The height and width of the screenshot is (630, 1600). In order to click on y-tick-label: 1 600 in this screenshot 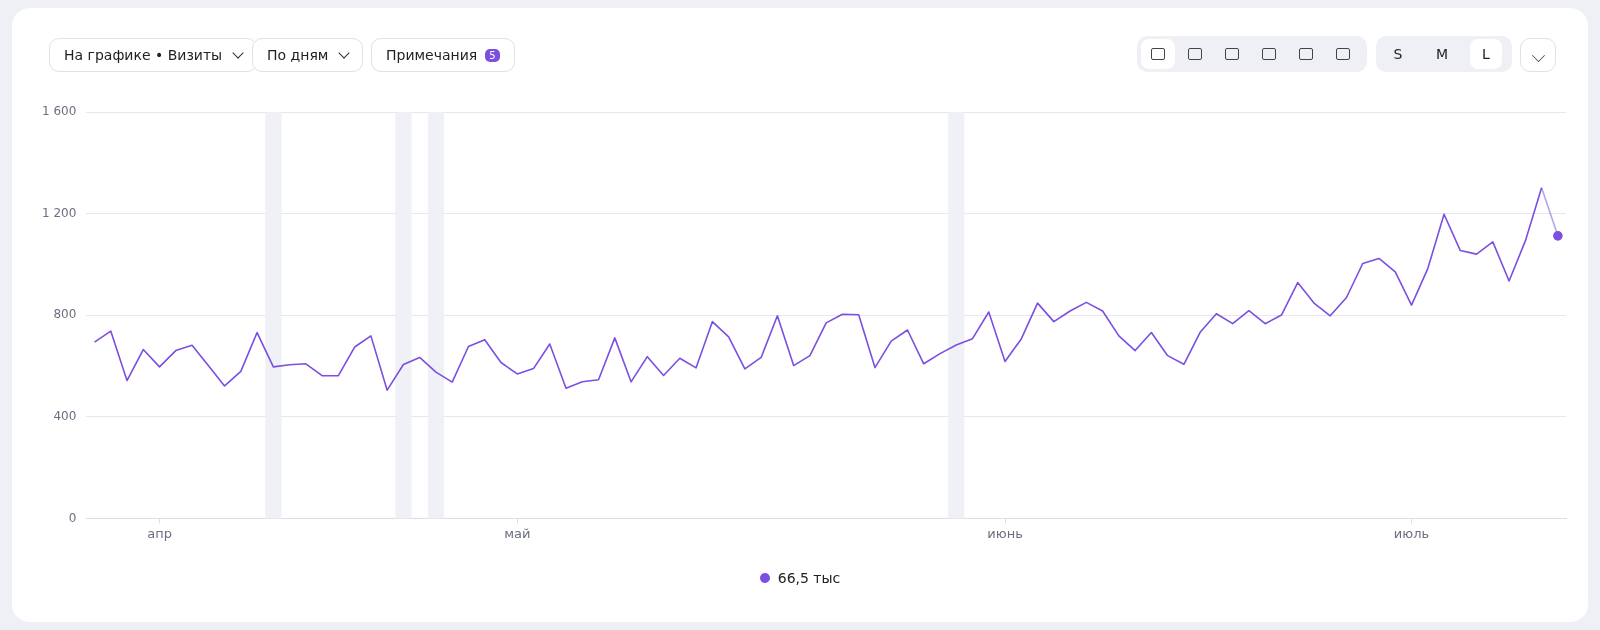, I will do `click(59, 111)`.